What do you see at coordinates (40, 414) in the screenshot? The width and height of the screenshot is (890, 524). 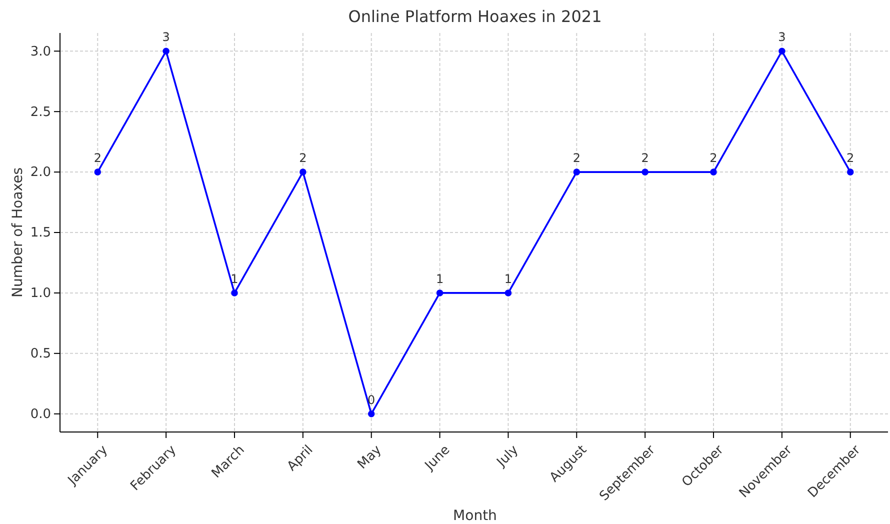 I see `y-tick-label: 0.0` at bounding box center [40, 414].